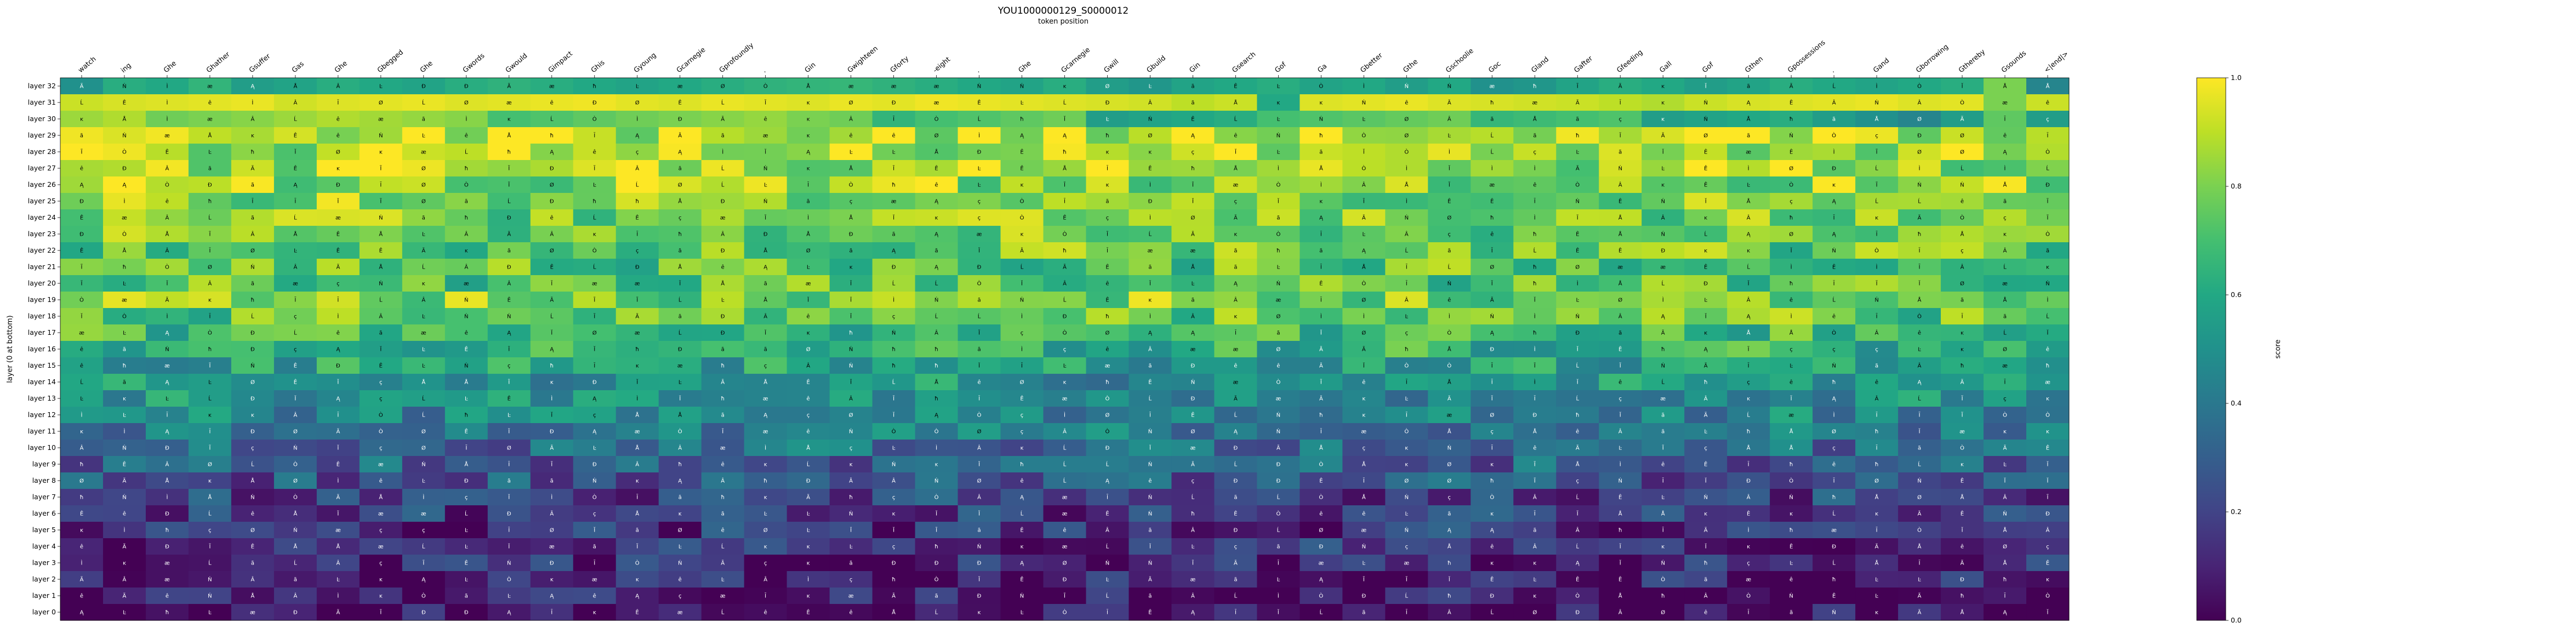 This screenshot has height=633, width=2576. I want to click on cell-annotation: ê, so click(1834, 316).